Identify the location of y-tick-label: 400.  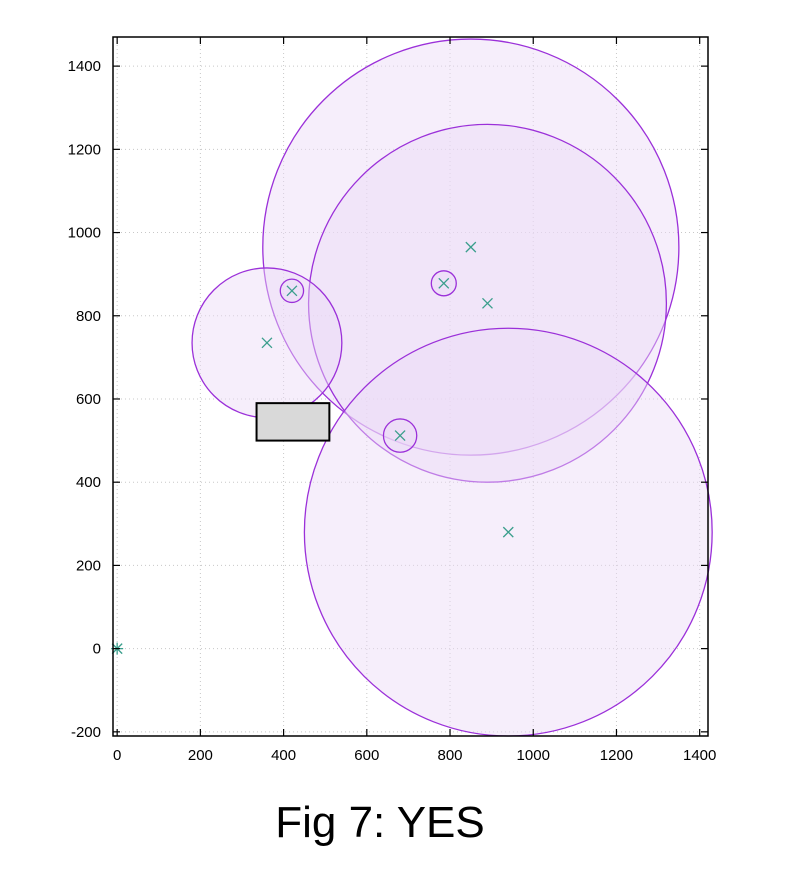
(88, 482).